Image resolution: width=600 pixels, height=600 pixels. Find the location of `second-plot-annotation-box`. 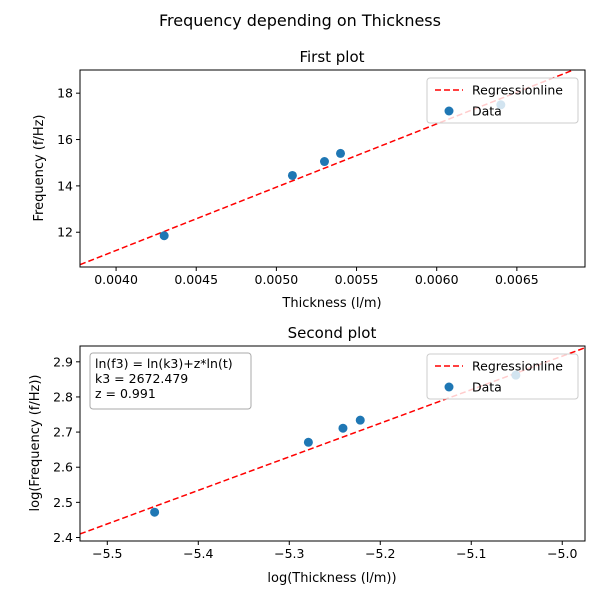

second-plot-annotation-box is located at coordinates (170, 381).